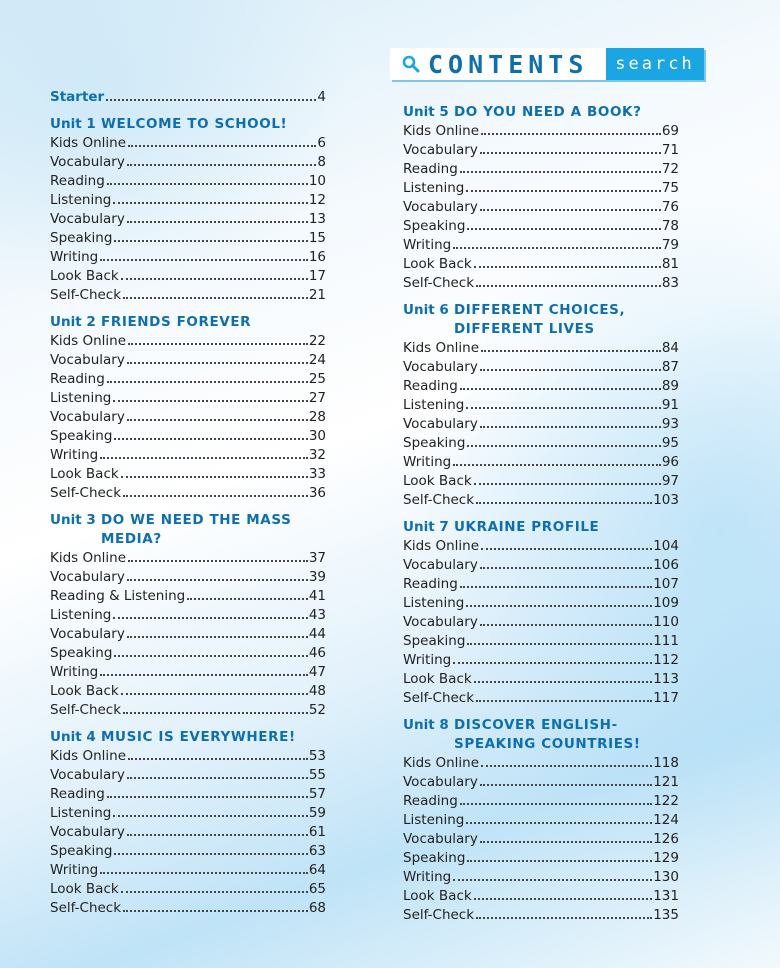 This screenshot has width=780, height=968. What do you see at coordinates (188, 436) in the screenshot?
I see `toc-entry: Speaking 30` at bounding box center [188, 436].